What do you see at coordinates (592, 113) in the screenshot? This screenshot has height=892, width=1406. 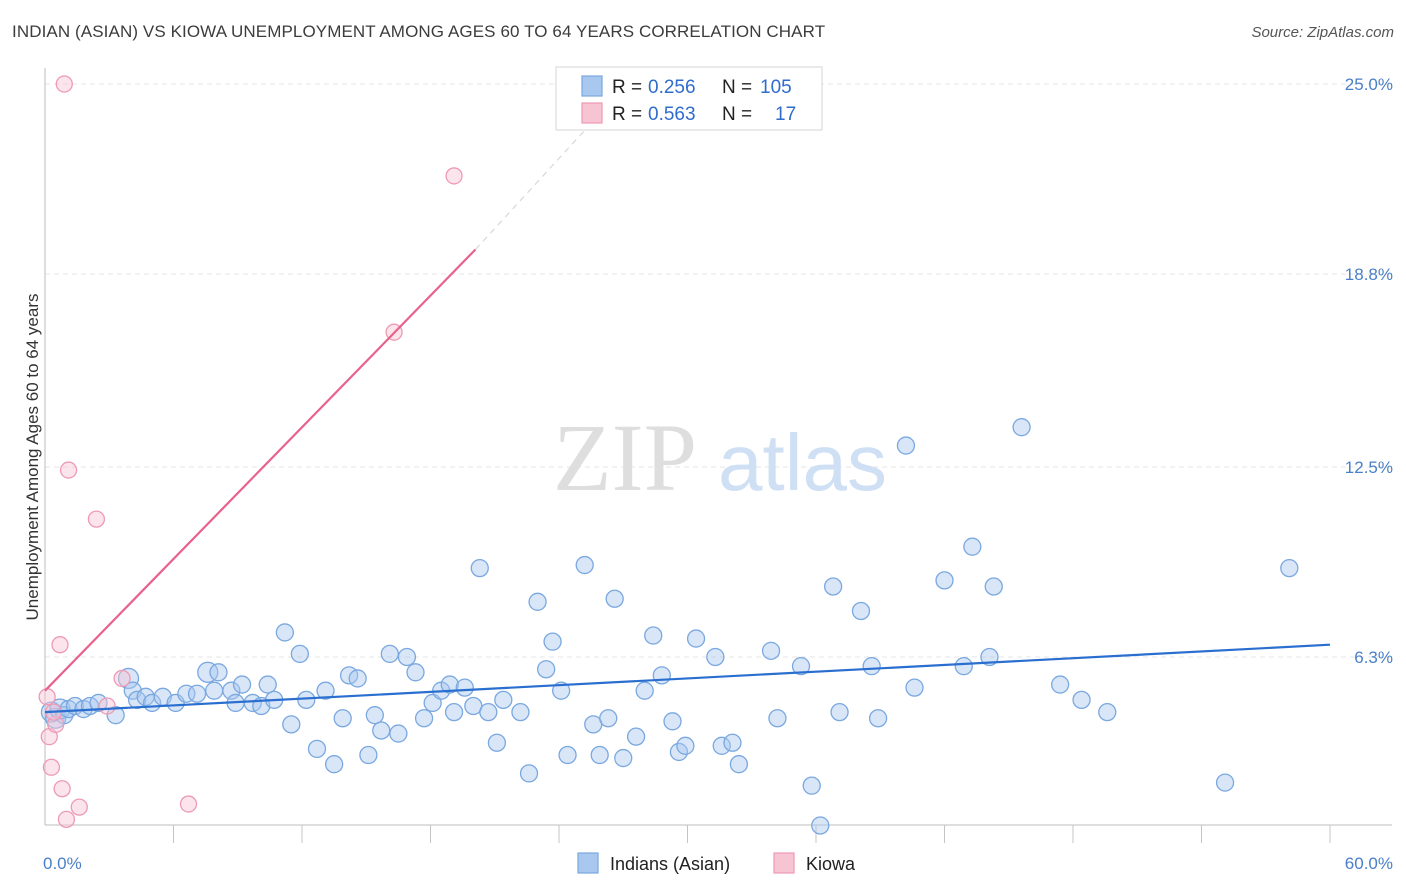 I see `legend-swatch-kiowa` at bounding box center [592, 113].